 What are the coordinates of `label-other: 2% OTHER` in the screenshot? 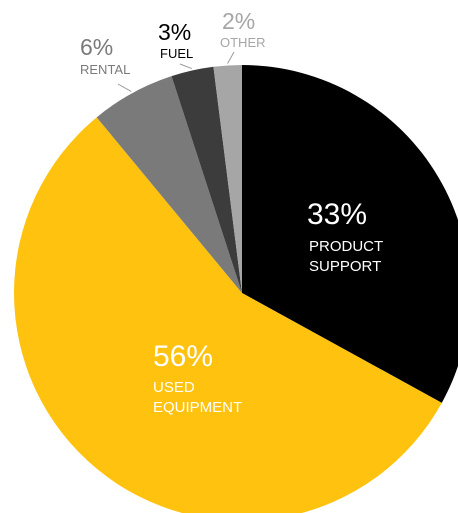 It's located at (243, 29).